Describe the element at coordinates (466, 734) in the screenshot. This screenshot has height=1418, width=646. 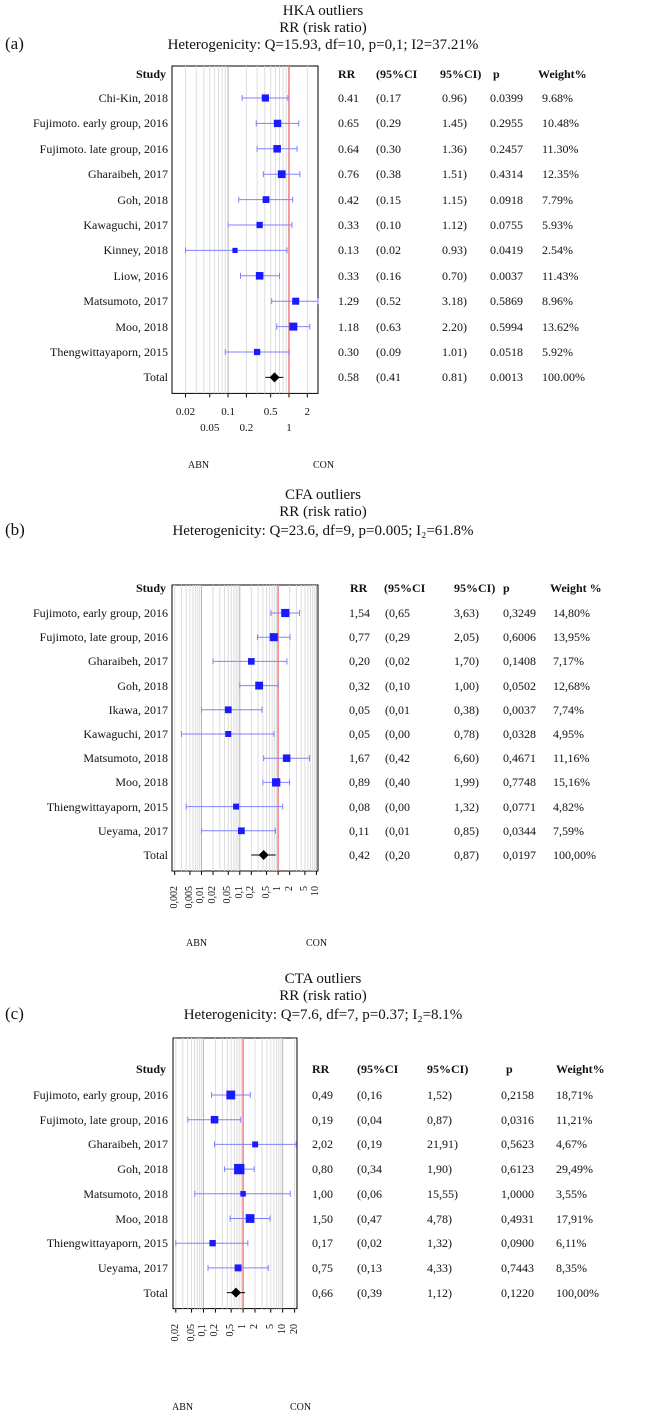
I see `value-hi: 0,78)` at that location.